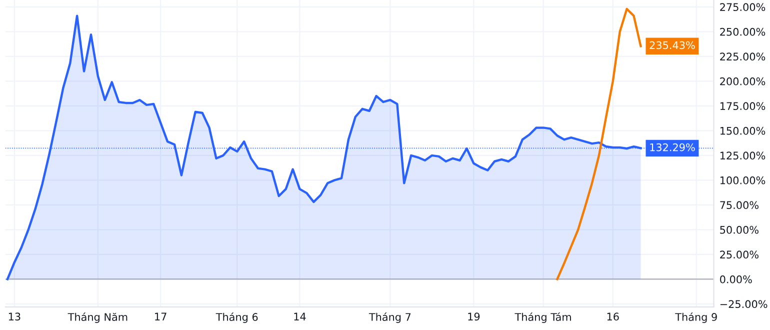  What do you see at coordinates (739, 254) in the screenshot?
I see `y-tick-label: 25.00%` at bounding box center [739, 254].